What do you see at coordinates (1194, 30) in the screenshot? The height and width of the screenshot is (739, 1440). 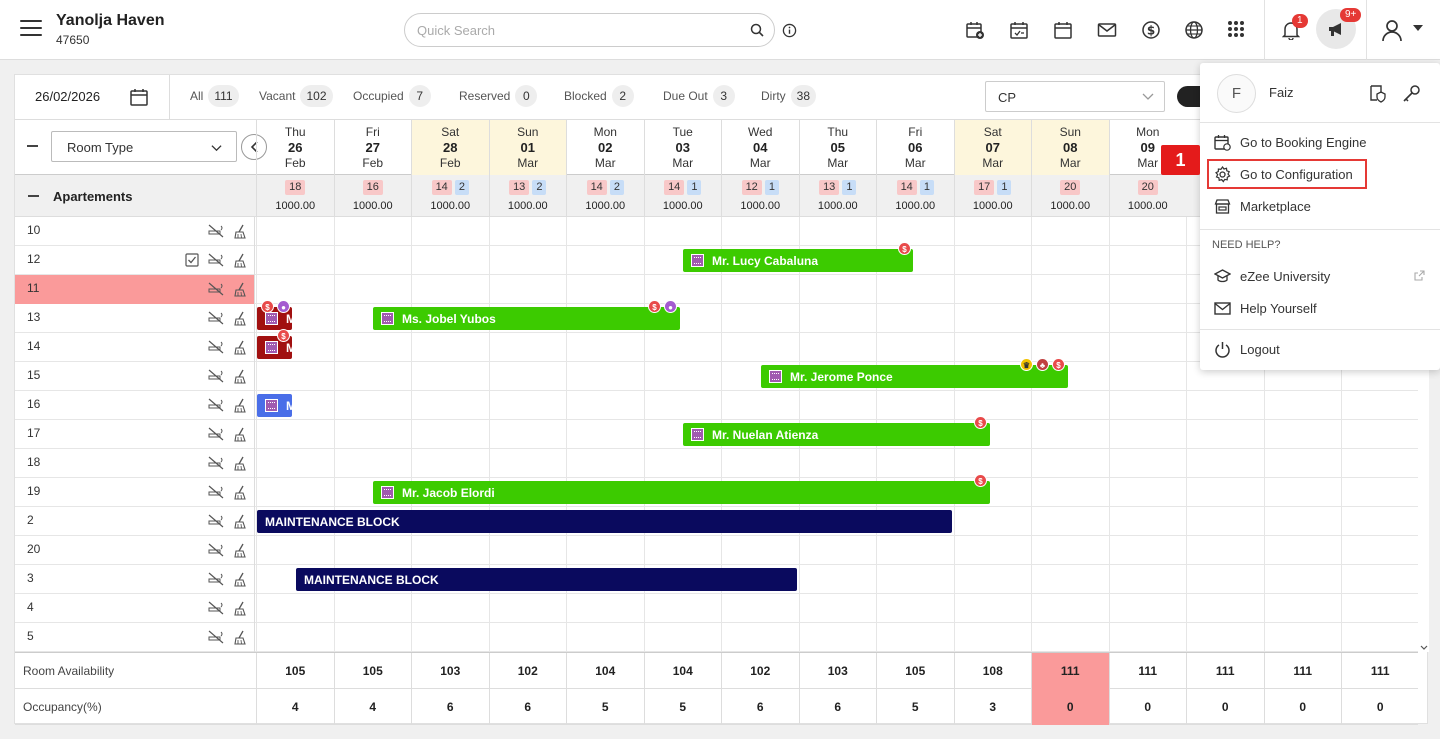 I see `globe-icon` at bounding box center [1194, 30].